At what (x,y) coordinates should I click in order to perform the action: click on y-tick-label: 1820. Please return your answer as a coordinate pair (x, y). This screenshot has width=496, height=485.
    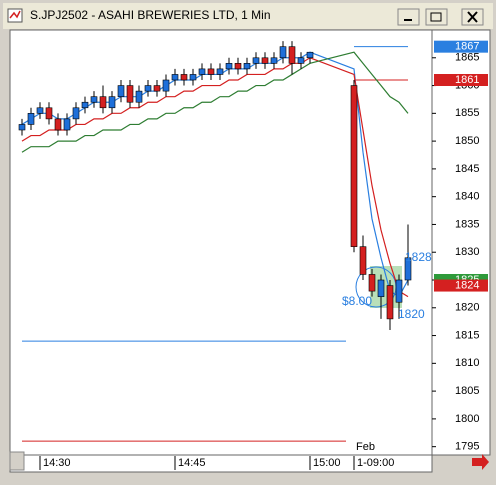
    Looking at the image, I should click on (467, 308).